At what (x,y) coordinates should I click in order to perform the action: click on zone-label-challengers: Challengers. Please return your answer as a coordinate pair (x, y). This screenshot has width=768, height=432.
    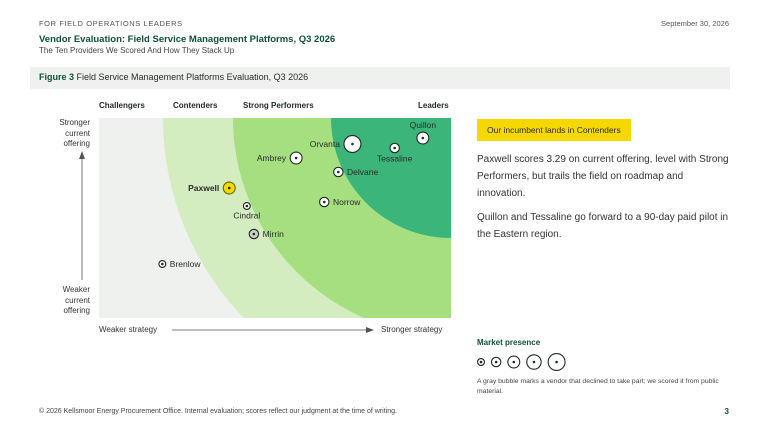
    Looking at the image, I should click on (122, 105).